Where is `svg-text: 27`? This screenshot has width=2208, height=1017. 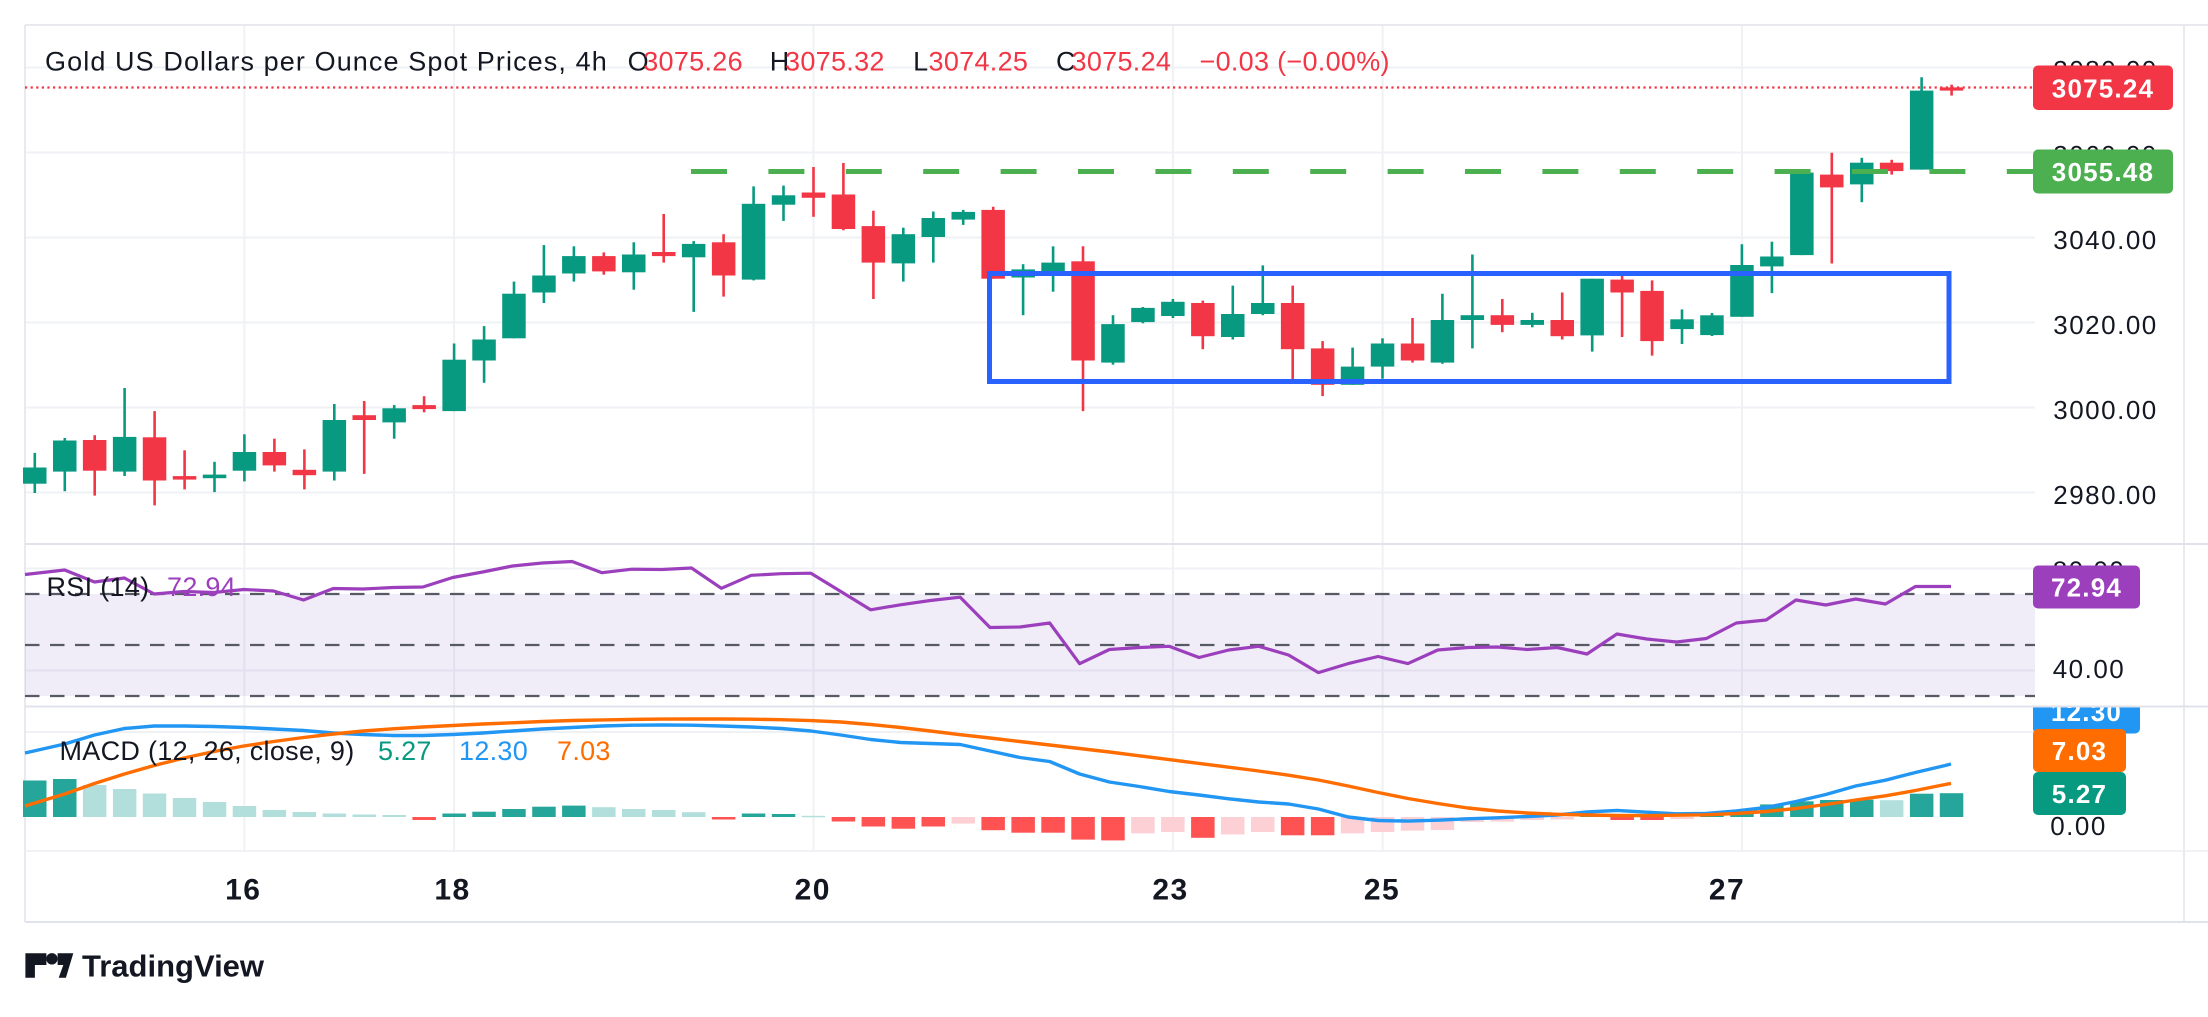 svg-text: 27 is located at coordinates (1727, 890).